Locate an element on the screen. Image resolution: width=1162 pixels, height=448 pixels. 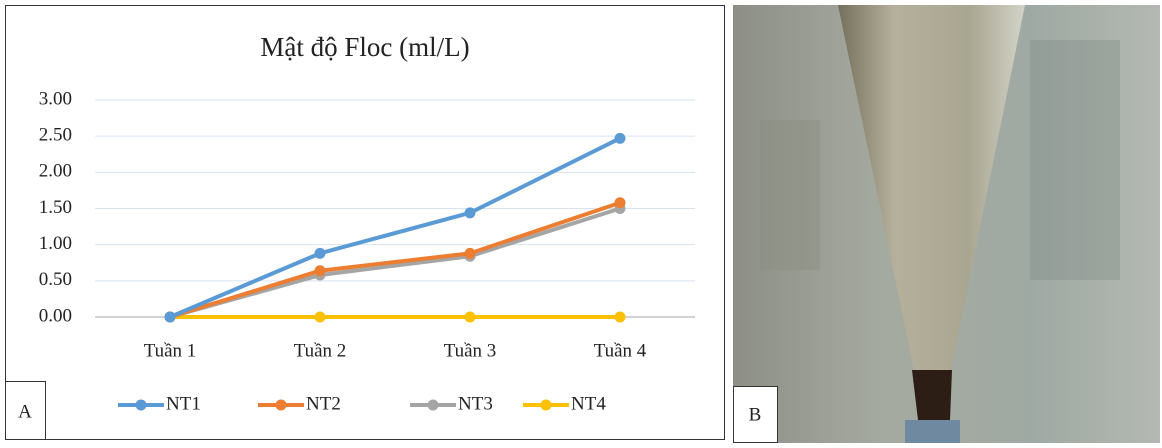
y-tick-label: 2.50 is located at coordinates (55, 135).